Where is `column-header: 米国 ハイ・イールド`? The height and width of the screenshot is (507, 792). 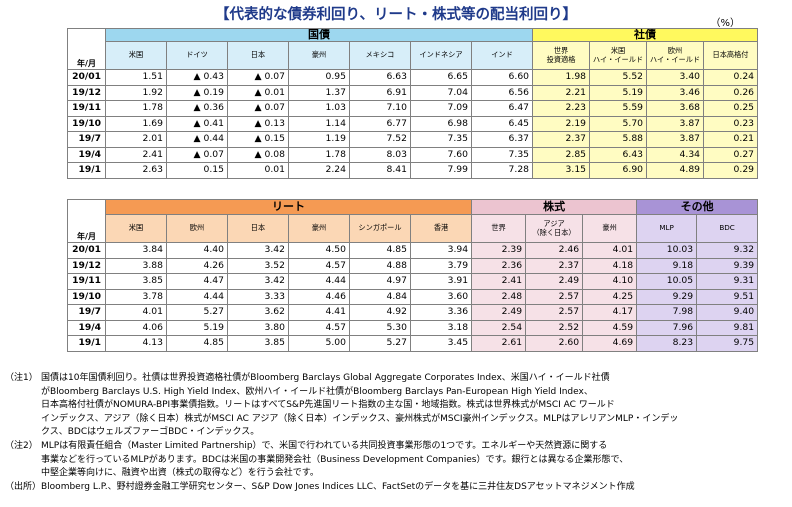 column-header: 米国 ハイ・イールド is located at coordinates (618, 56).